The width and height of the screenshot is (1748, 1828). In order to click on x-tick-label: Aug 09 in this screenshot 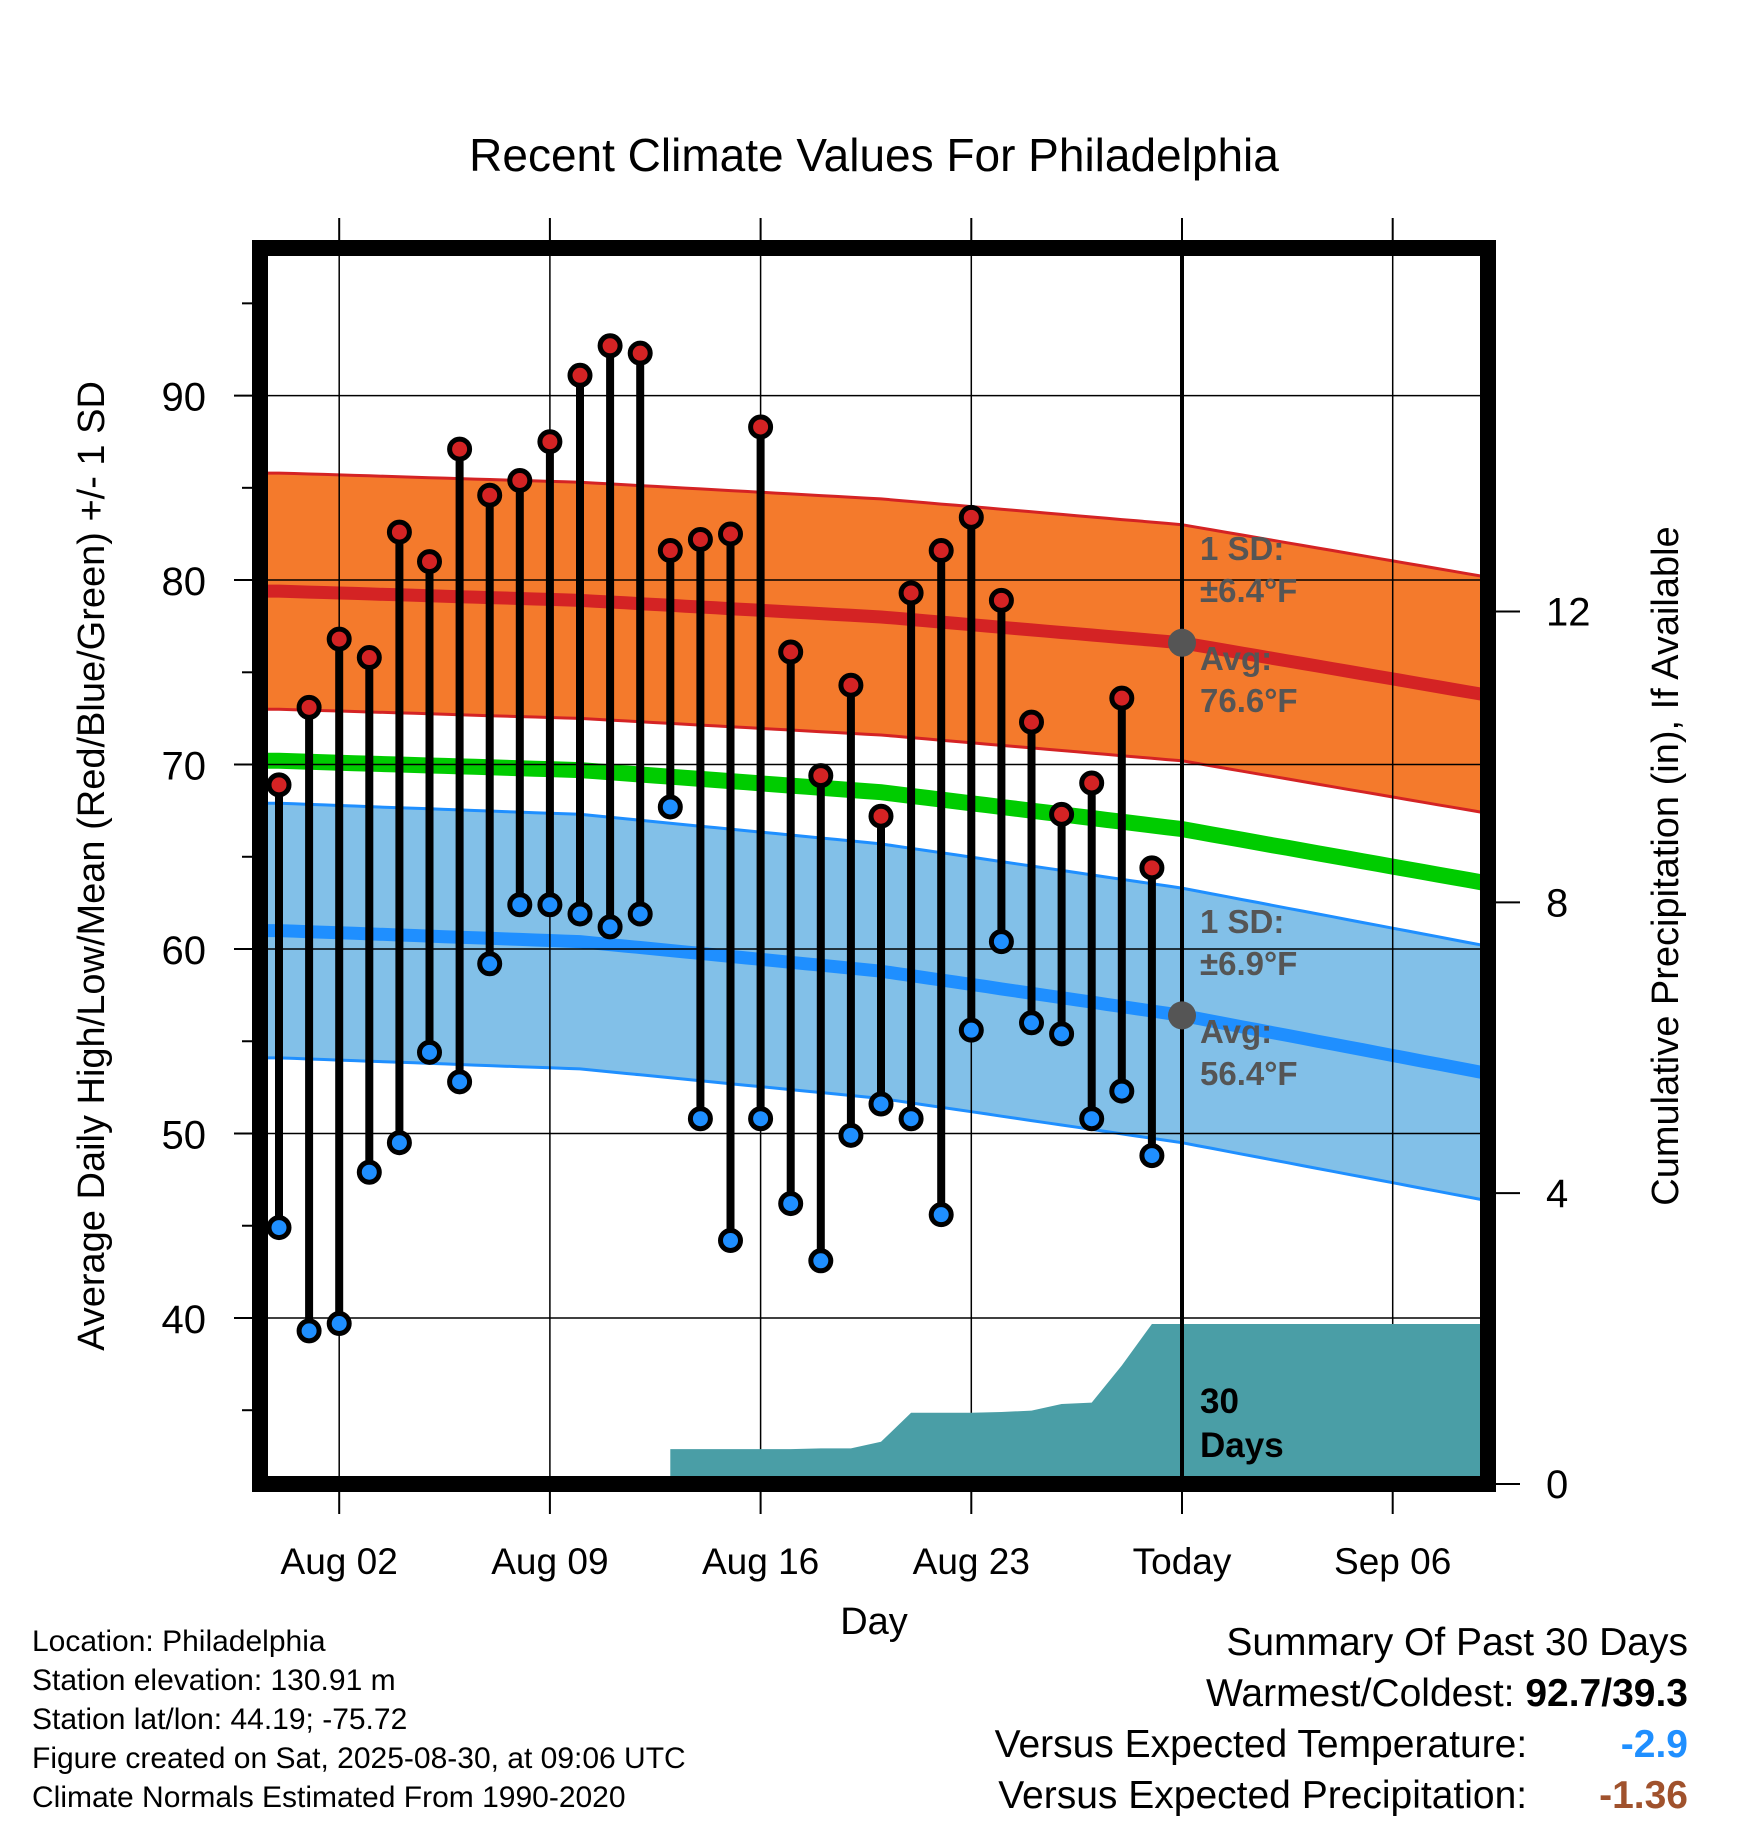, I will do `click(549, 1561)`.